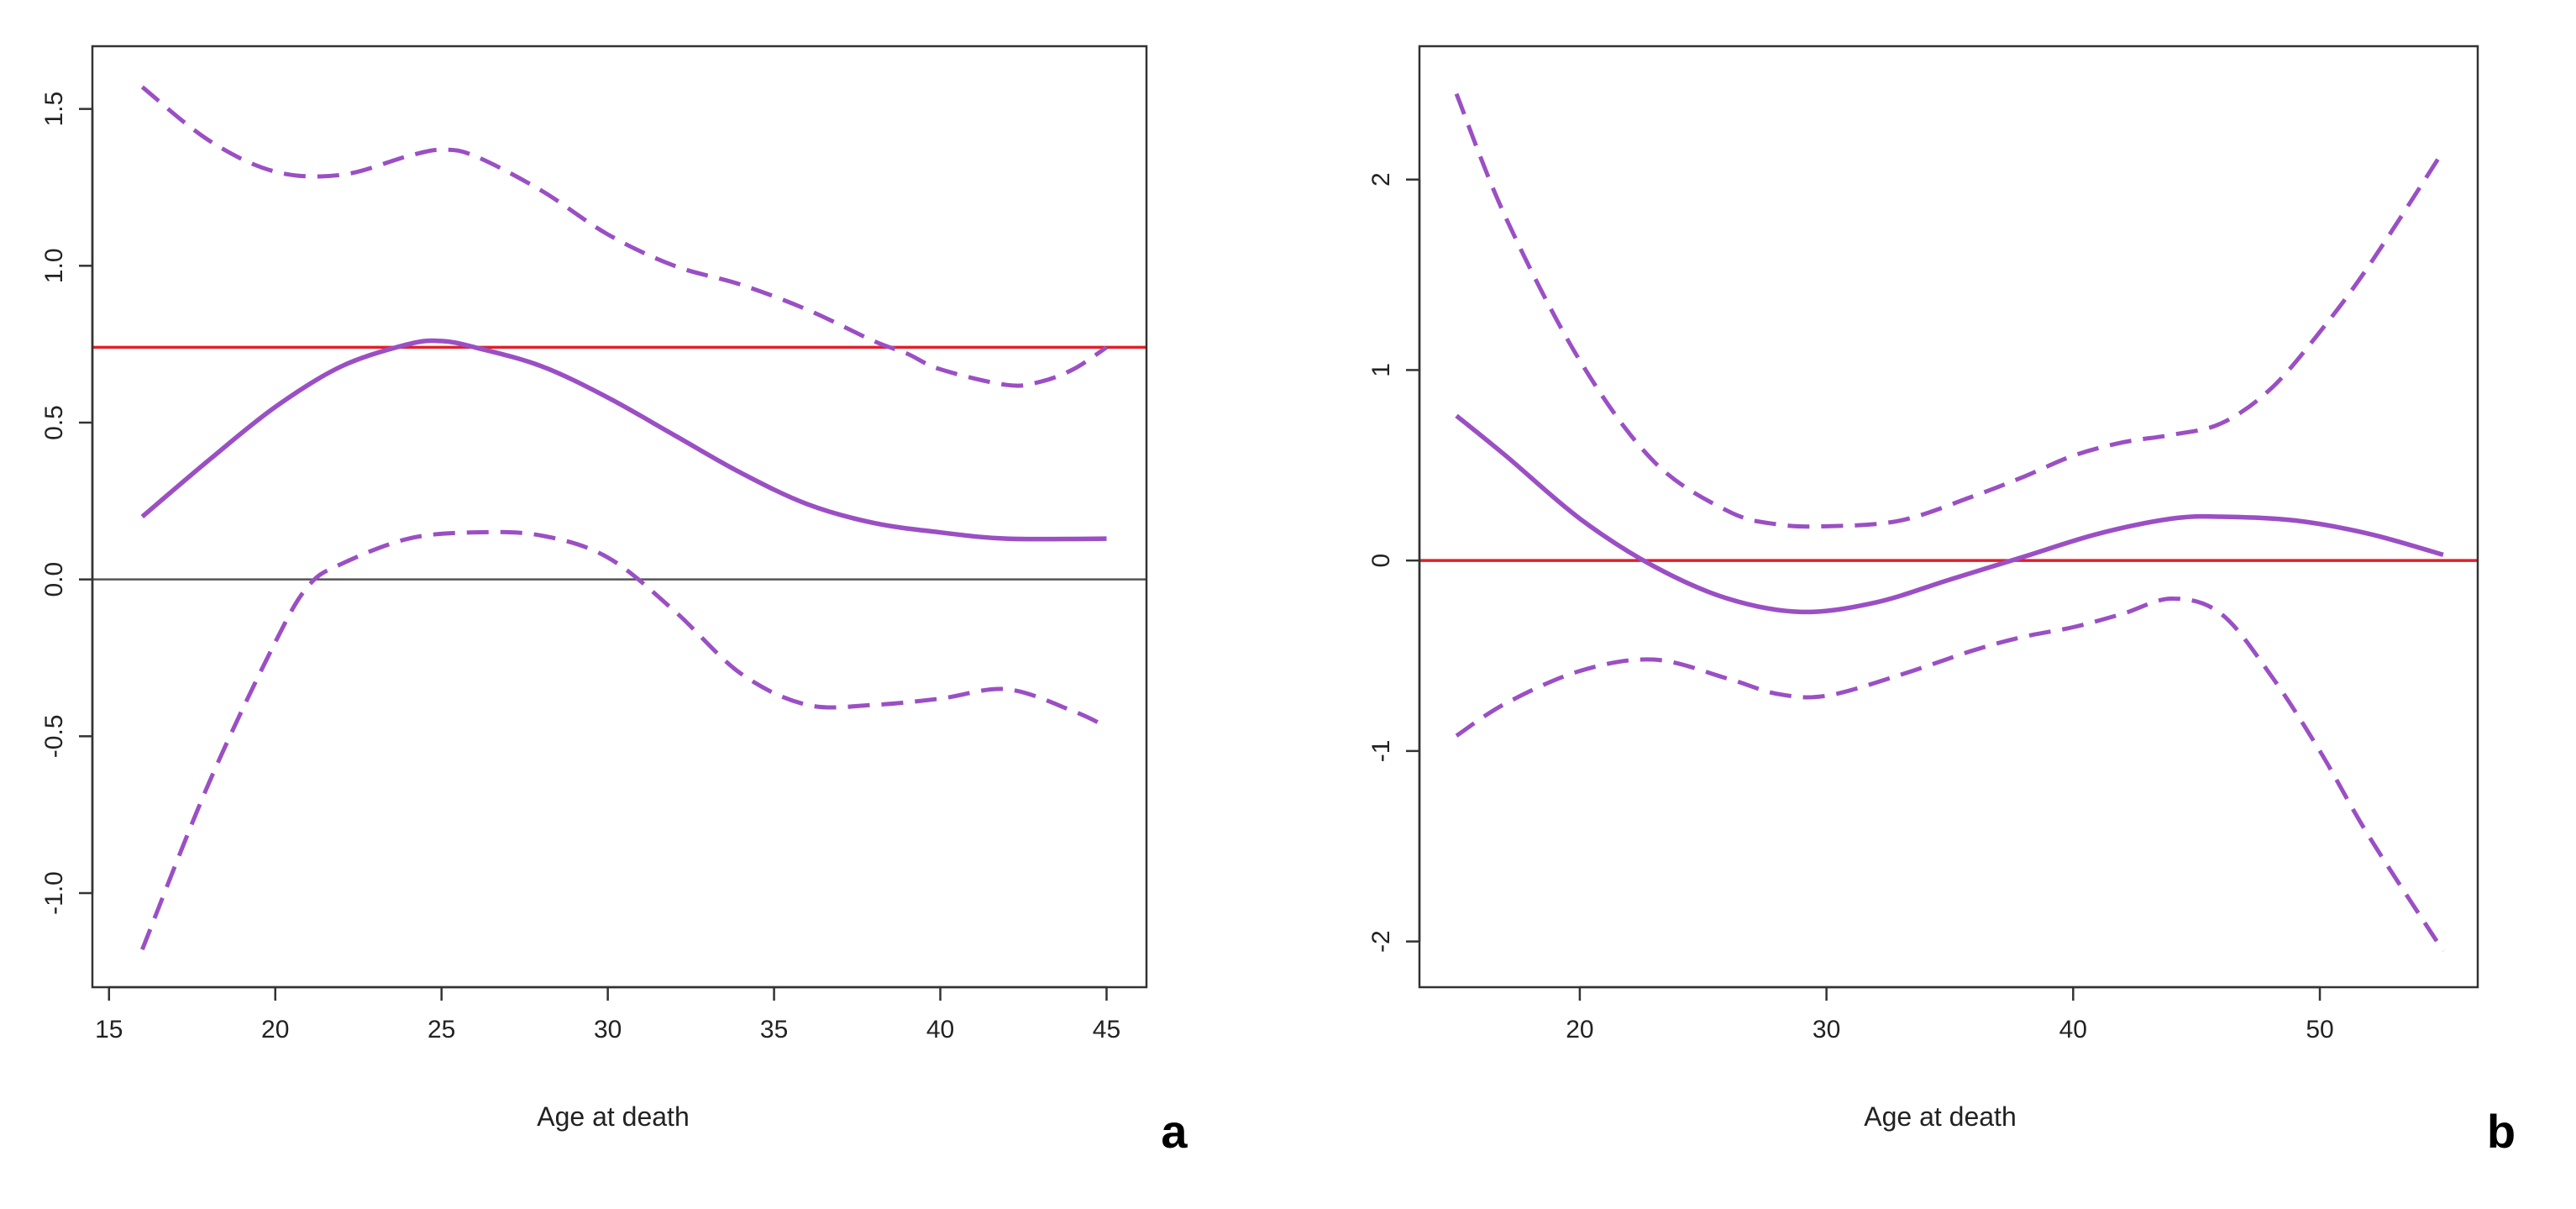  I want to click on panel-b-y-tick-label: -1, so click(1381, 751).